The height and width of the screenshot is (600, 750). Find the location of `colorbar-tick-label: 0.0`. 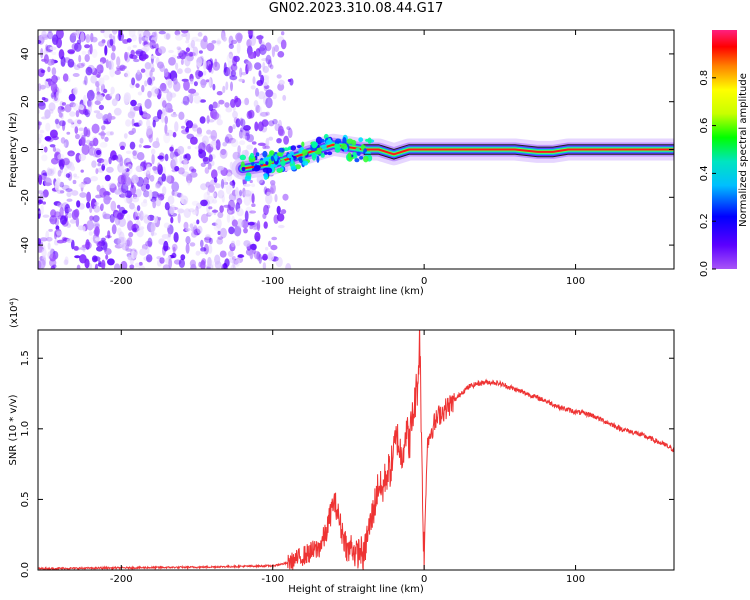

colorbar-tick-label: 0.0 is located at coordinates (704, 269).